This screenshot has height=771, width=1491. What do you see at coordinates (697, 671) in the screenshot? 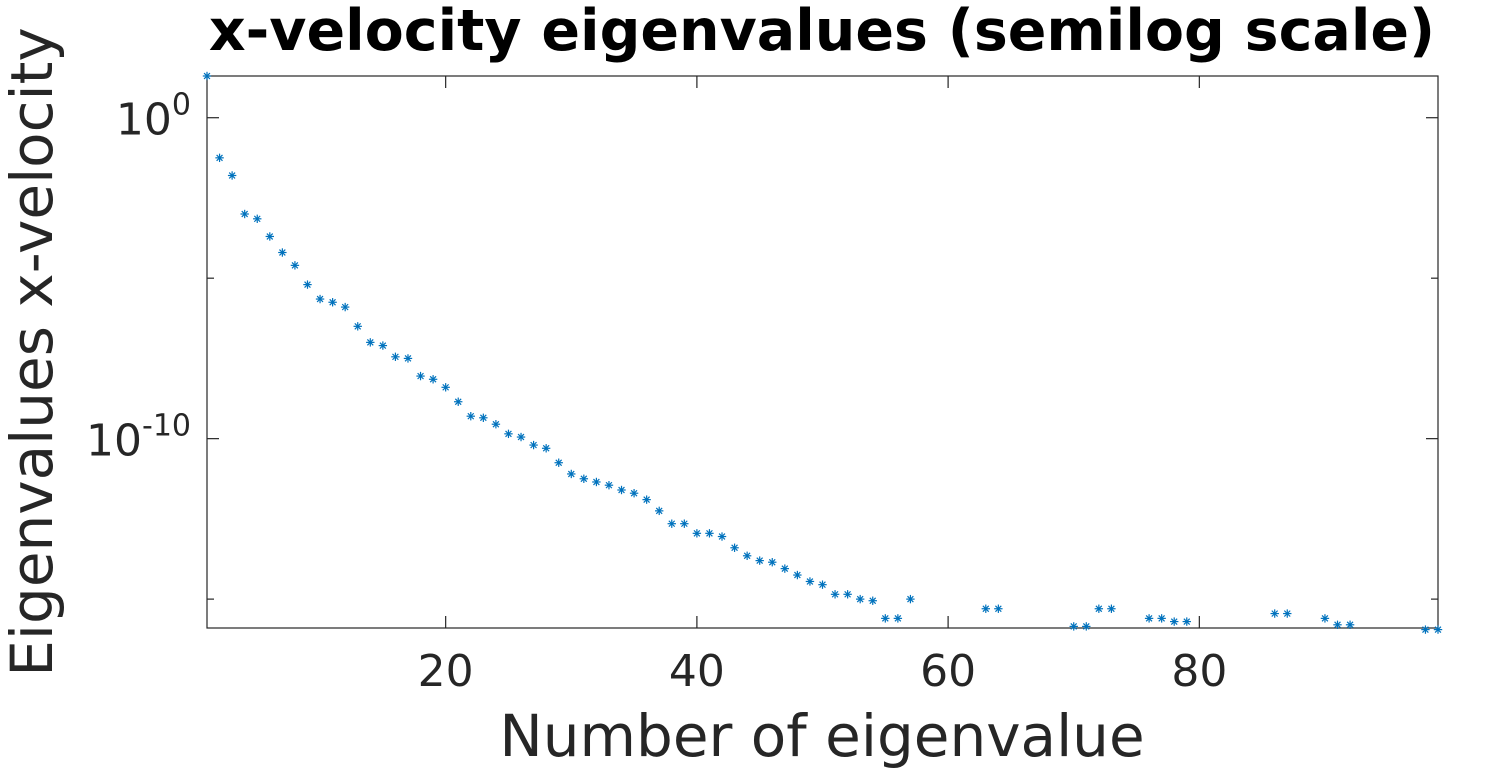
I see `x-tick-label: 40` at bounding box center [697, 671].